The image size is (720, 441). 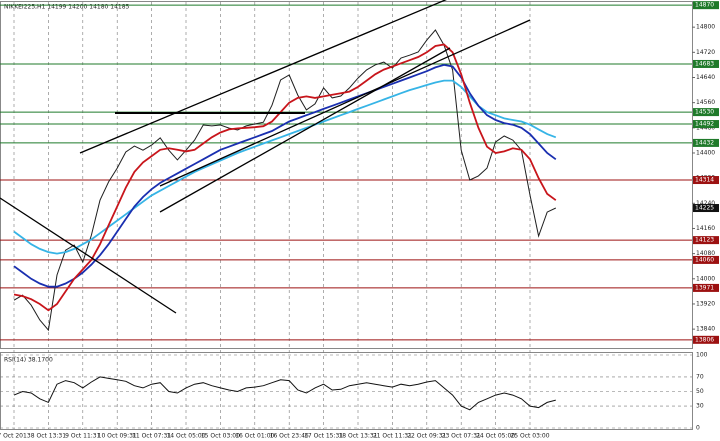 What do you see at coordinates (702, 355) in the screenshot?
I see `y-tick-label: 100` at bounding box center [702, 355].